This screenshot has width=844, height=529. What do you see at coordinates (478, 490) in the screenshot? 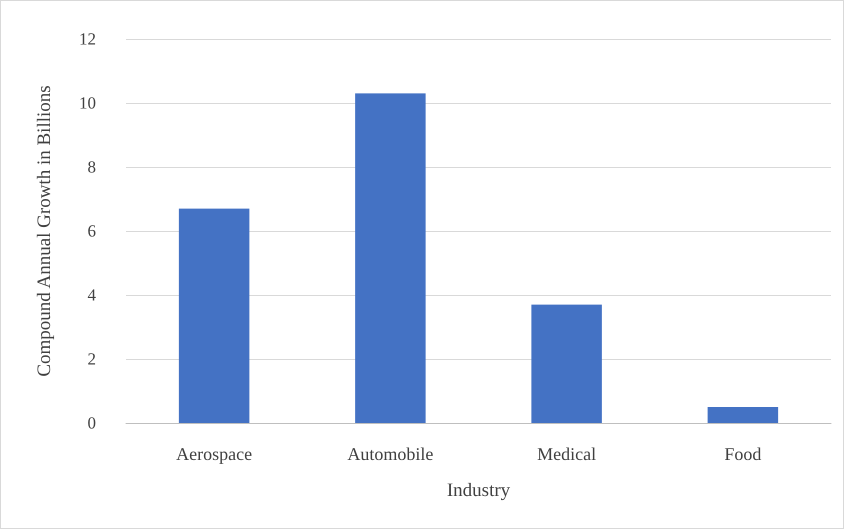
I see `x-axis-title: Industry` at bounding box center [478, 490].